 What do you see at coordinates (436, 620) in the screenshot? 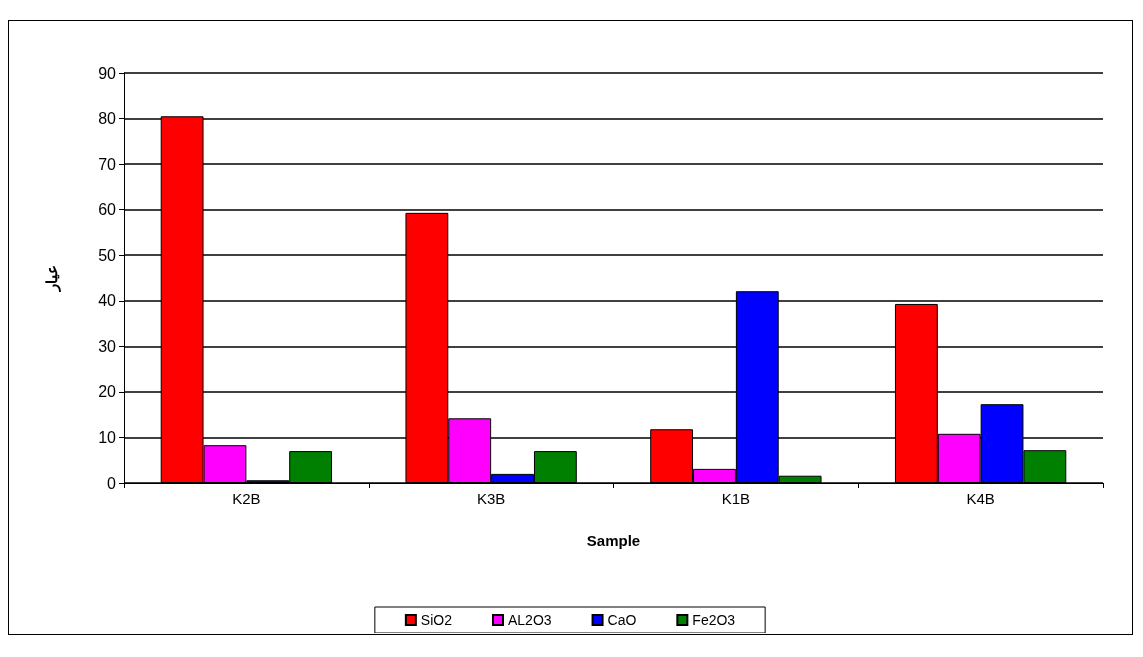
I see `legend-label: SiO2` at bounding box center [436, 620].